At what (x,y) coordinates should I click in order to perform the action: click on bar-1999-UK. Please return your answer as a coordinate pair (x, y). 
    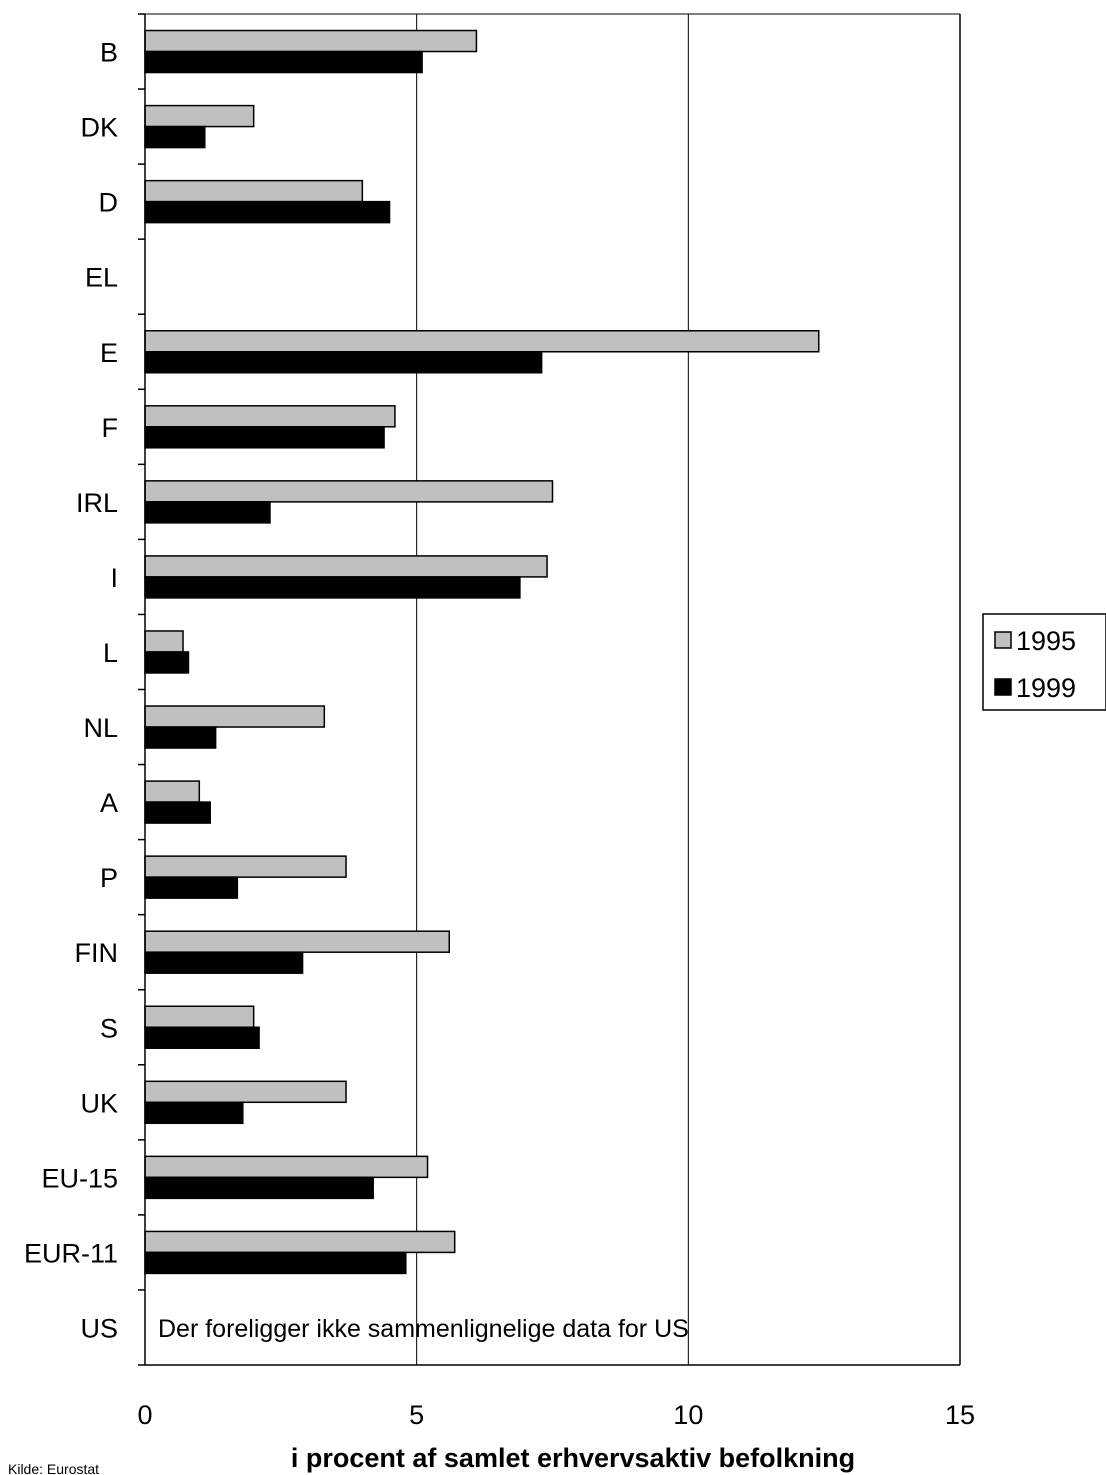
    Looking at the image, I should click on (194, 1113).